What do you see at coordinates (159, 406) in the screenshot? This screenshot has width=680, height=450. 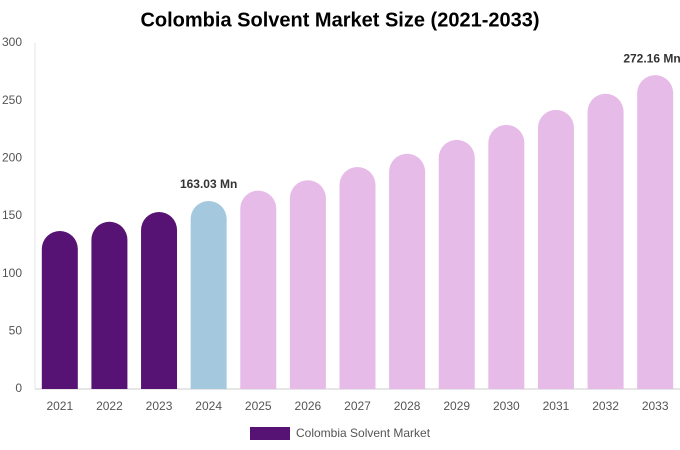 I see `x-tick-label: 2023` at bounding box center [159, 406].